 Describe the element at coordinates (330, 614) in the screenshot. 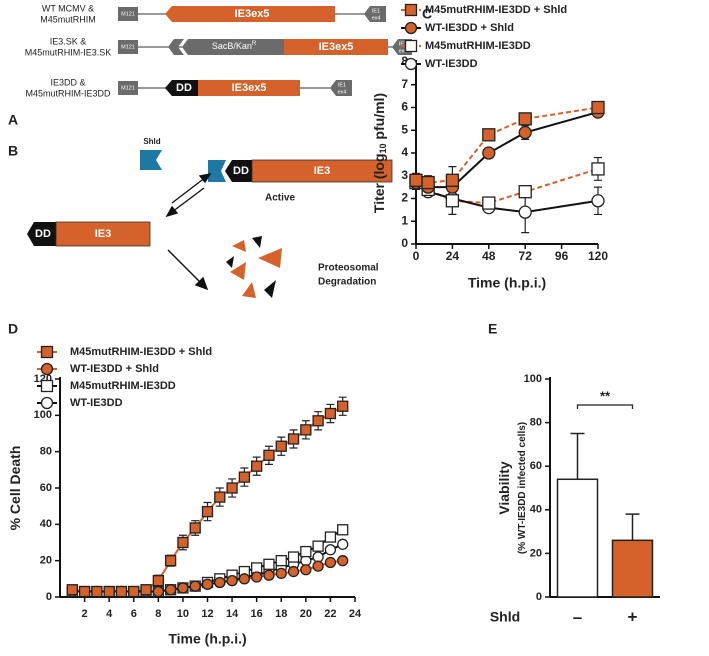

I see `x-tick-label: 22` at that location.